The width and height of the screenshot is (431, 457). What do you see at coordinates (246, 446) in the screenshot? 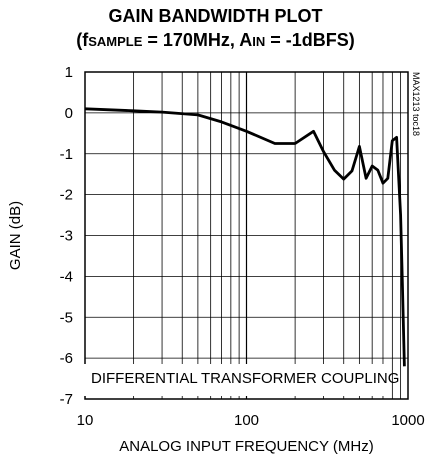
I see `x-axis-label: ANALOG INPUT FREQUENCY (MHz)` at bounding box center [246, 446].